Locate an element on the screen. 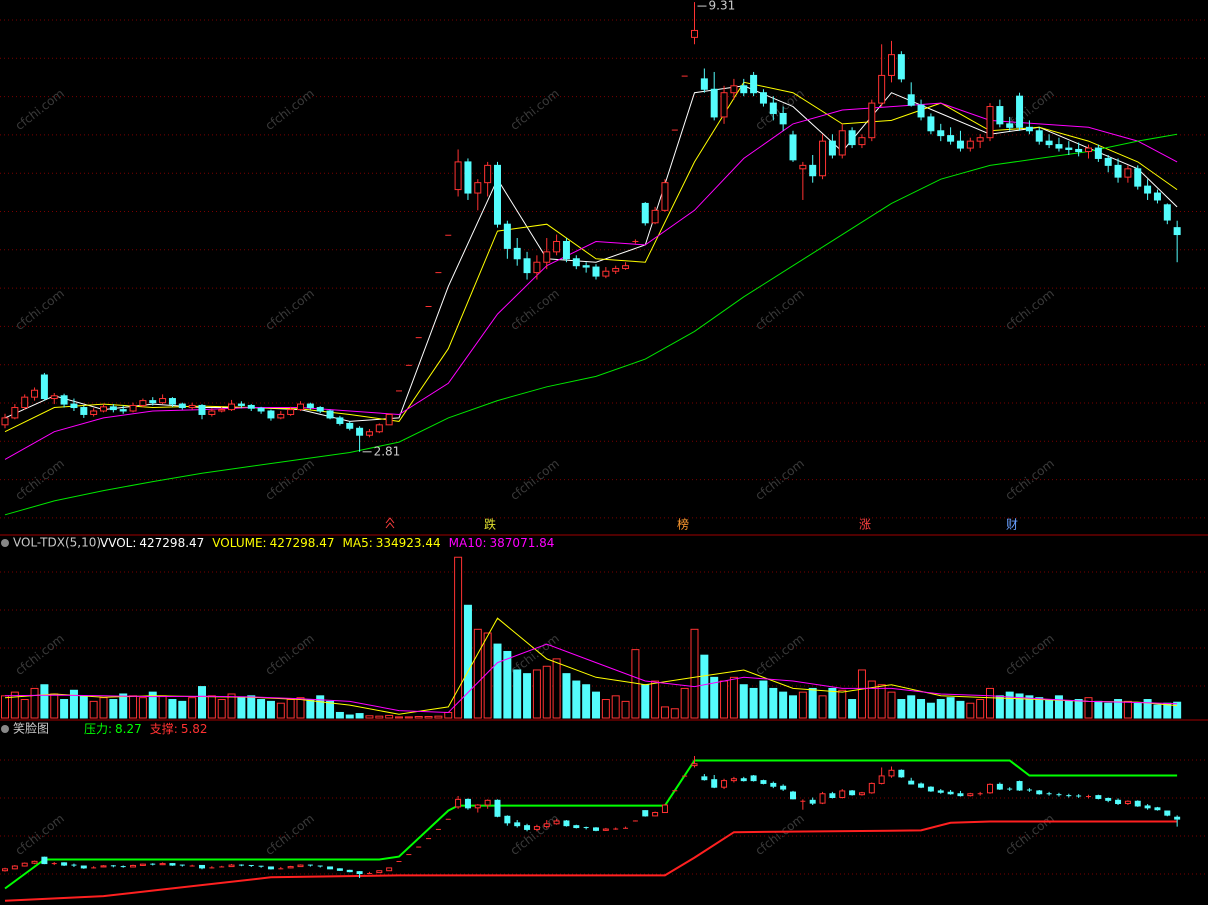 The image size is (1208, 905). event-label: 榜 is located at coordinates (683, 524).